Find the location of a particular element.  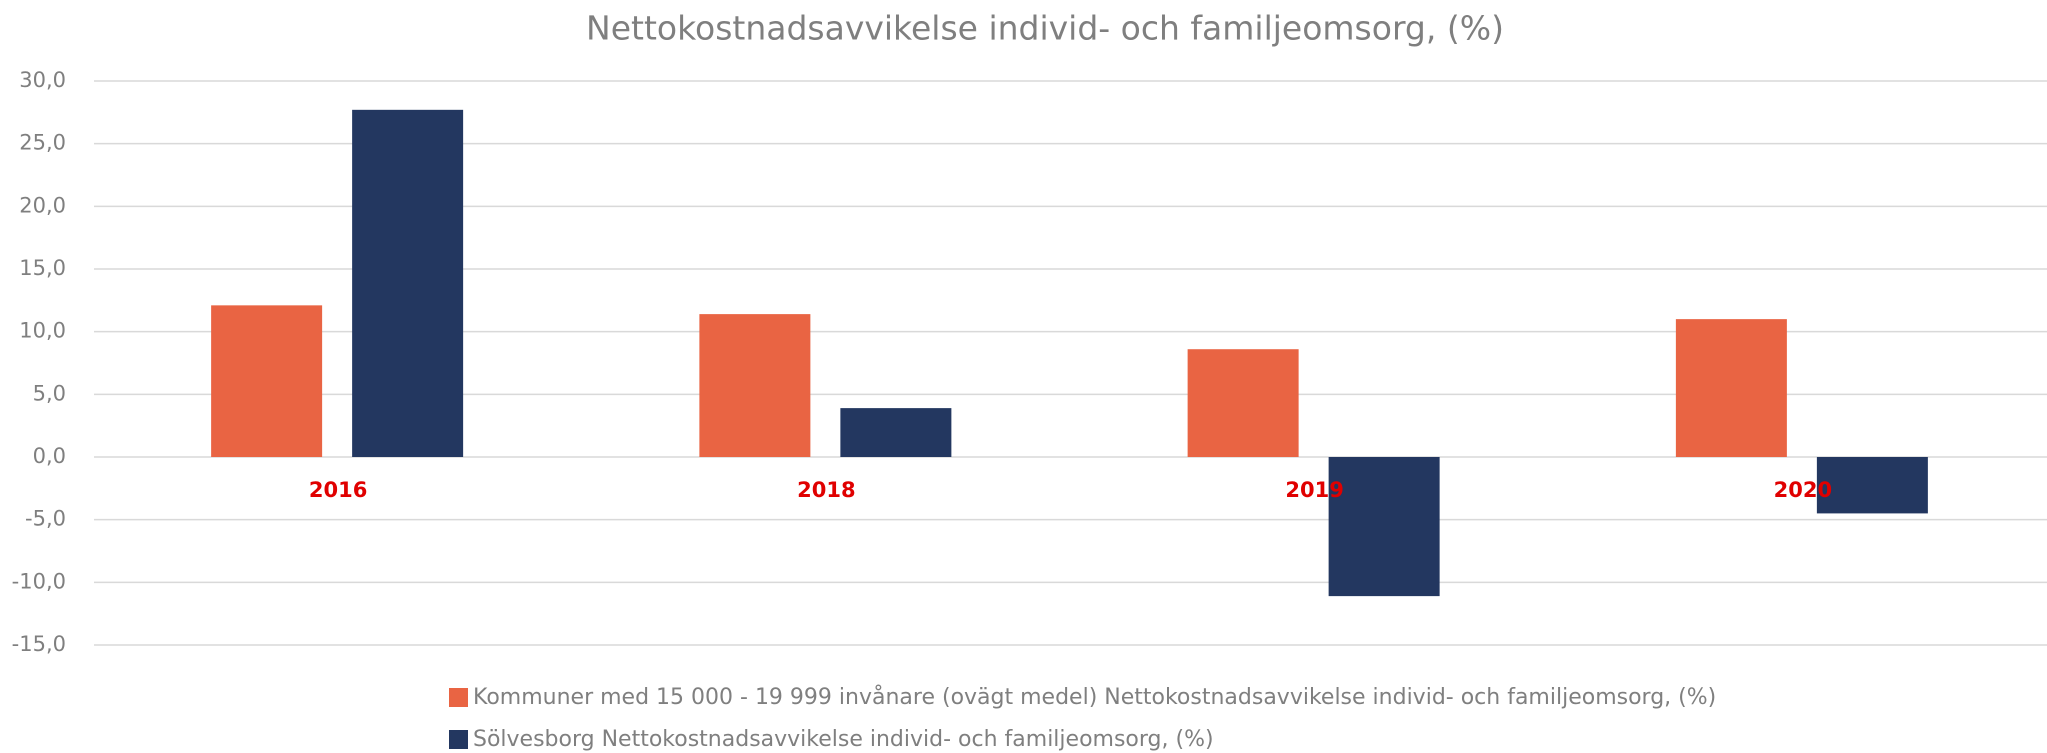

y-tick-label: 10,0 is located at coordinates (42, 331).